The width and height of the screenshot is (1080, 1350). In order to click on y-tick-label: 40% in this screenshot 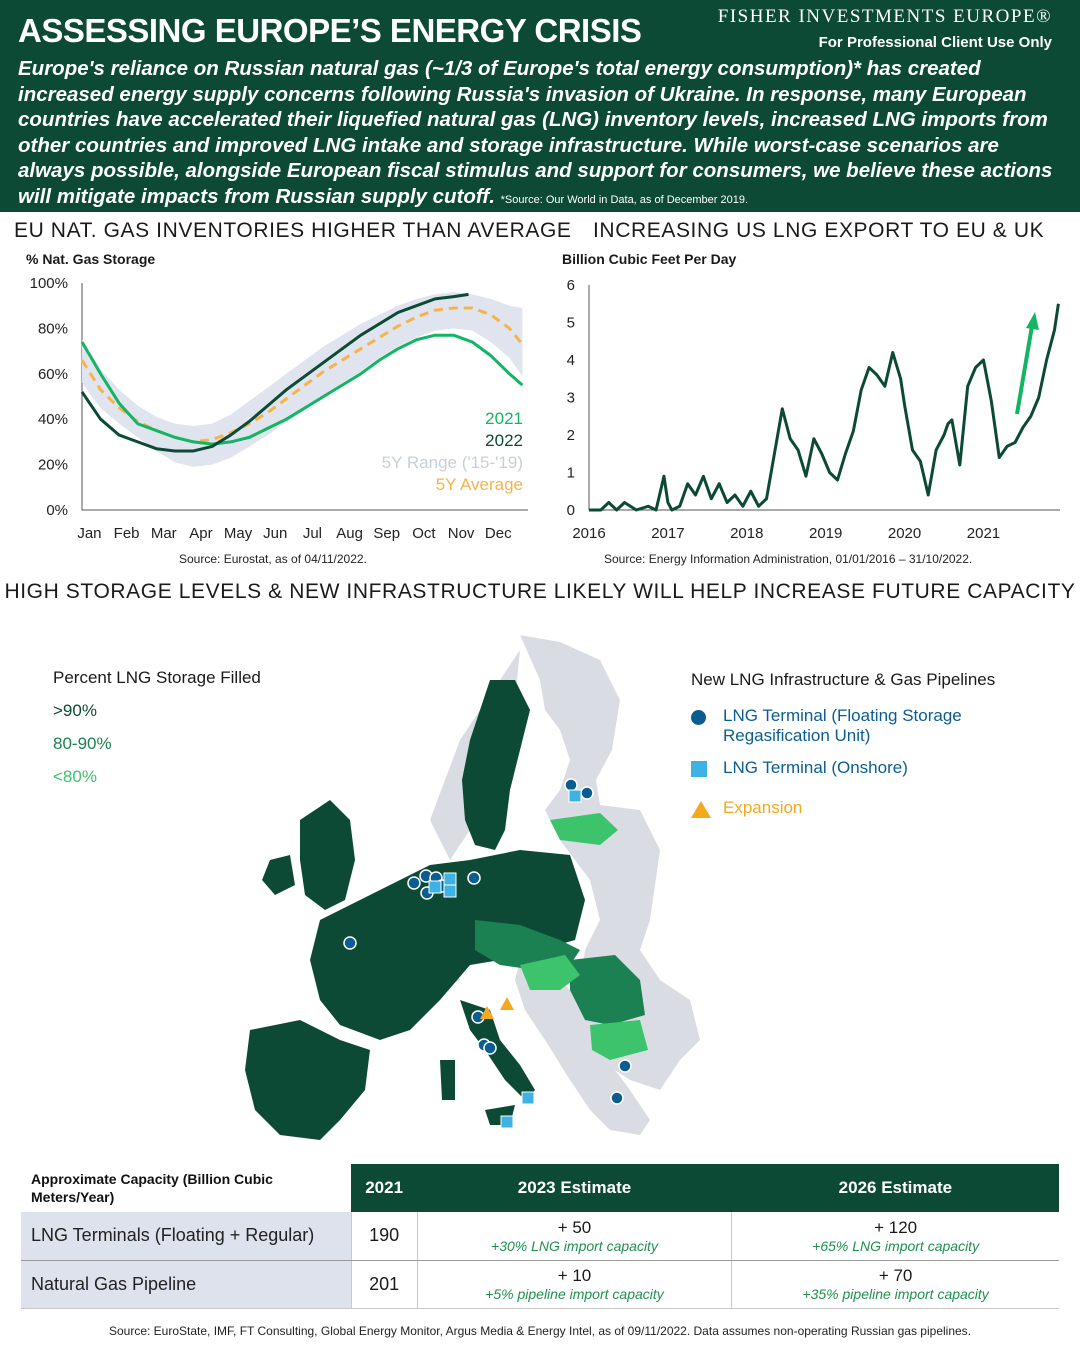, I will do `click(53, 419)`.